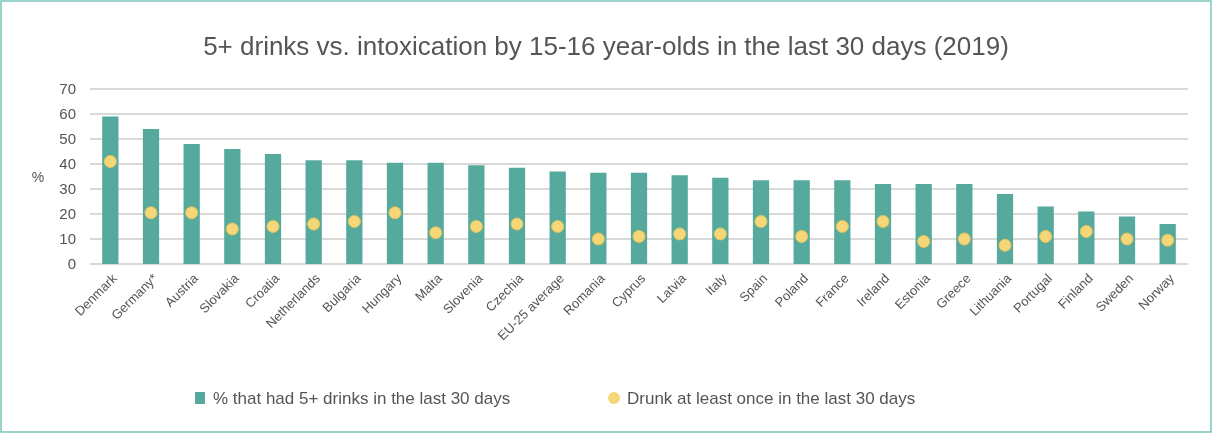 Image resolution: width=1212 pixels, height=433 pixels. I want to click on y-tick-label: 30, so click(67, 189).